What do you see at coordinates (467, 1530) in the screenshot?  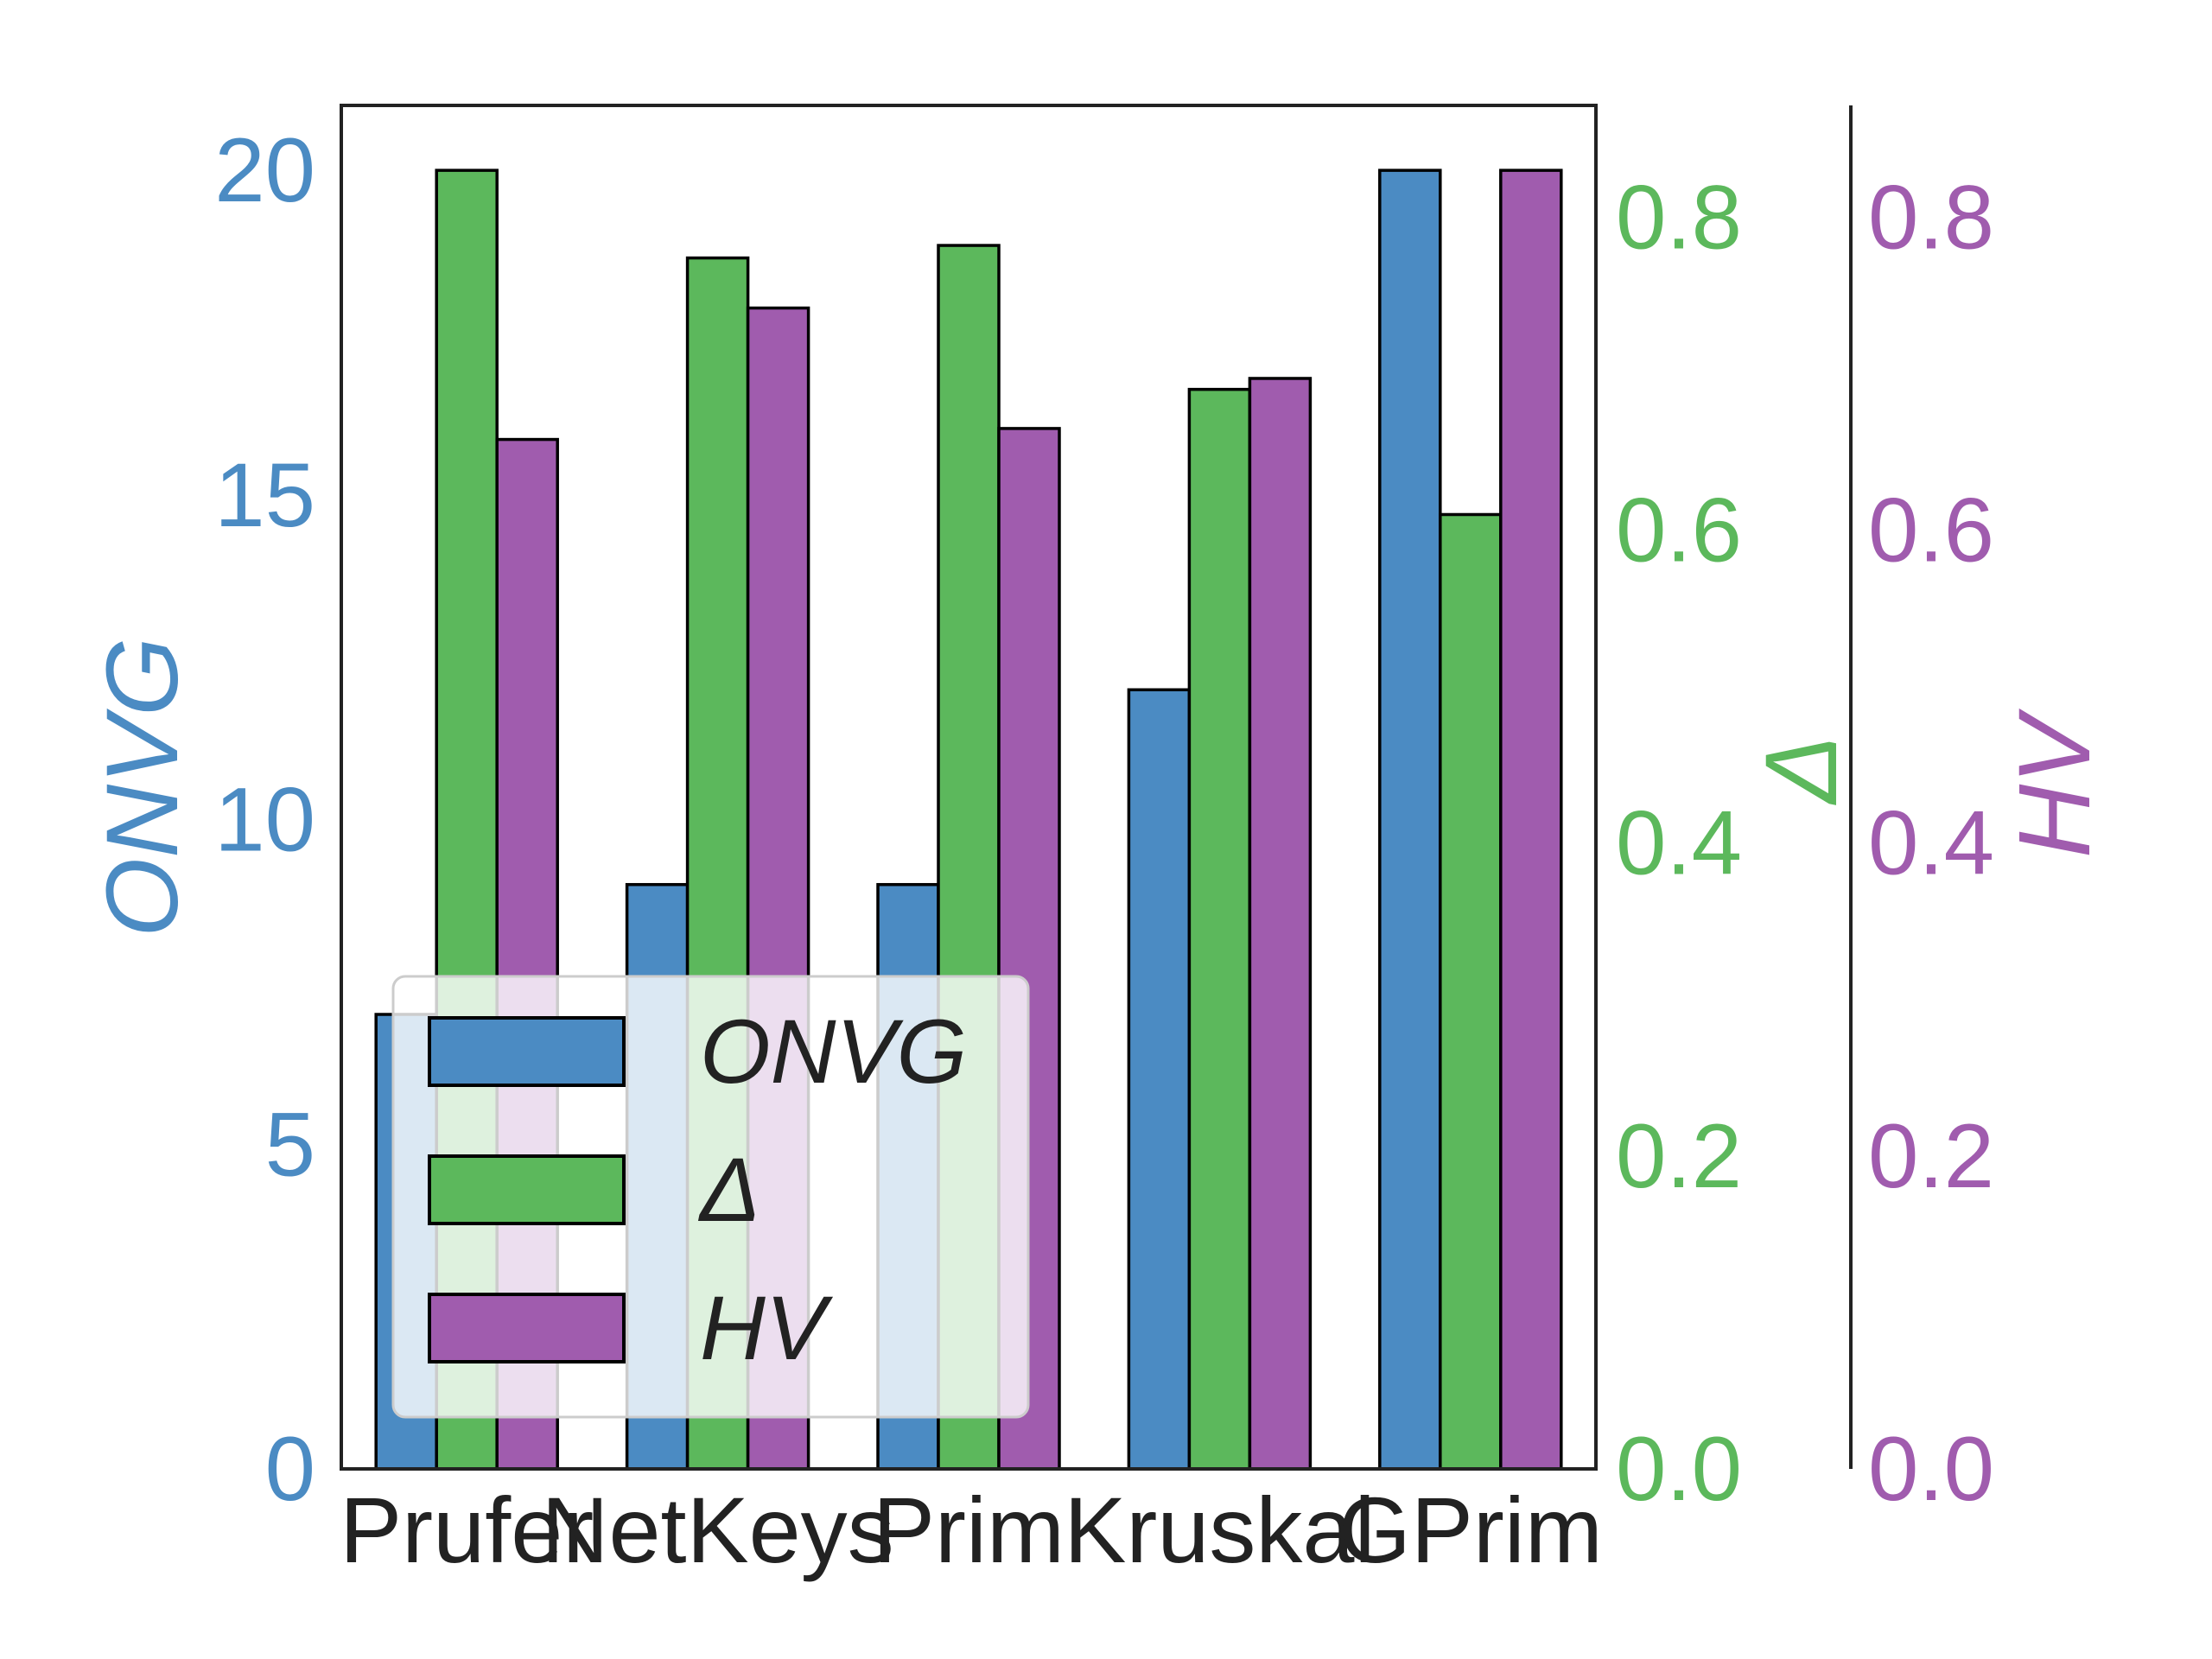 I see `x-tick-label-prufer: Prufer` at bounding box center [467, 1530].